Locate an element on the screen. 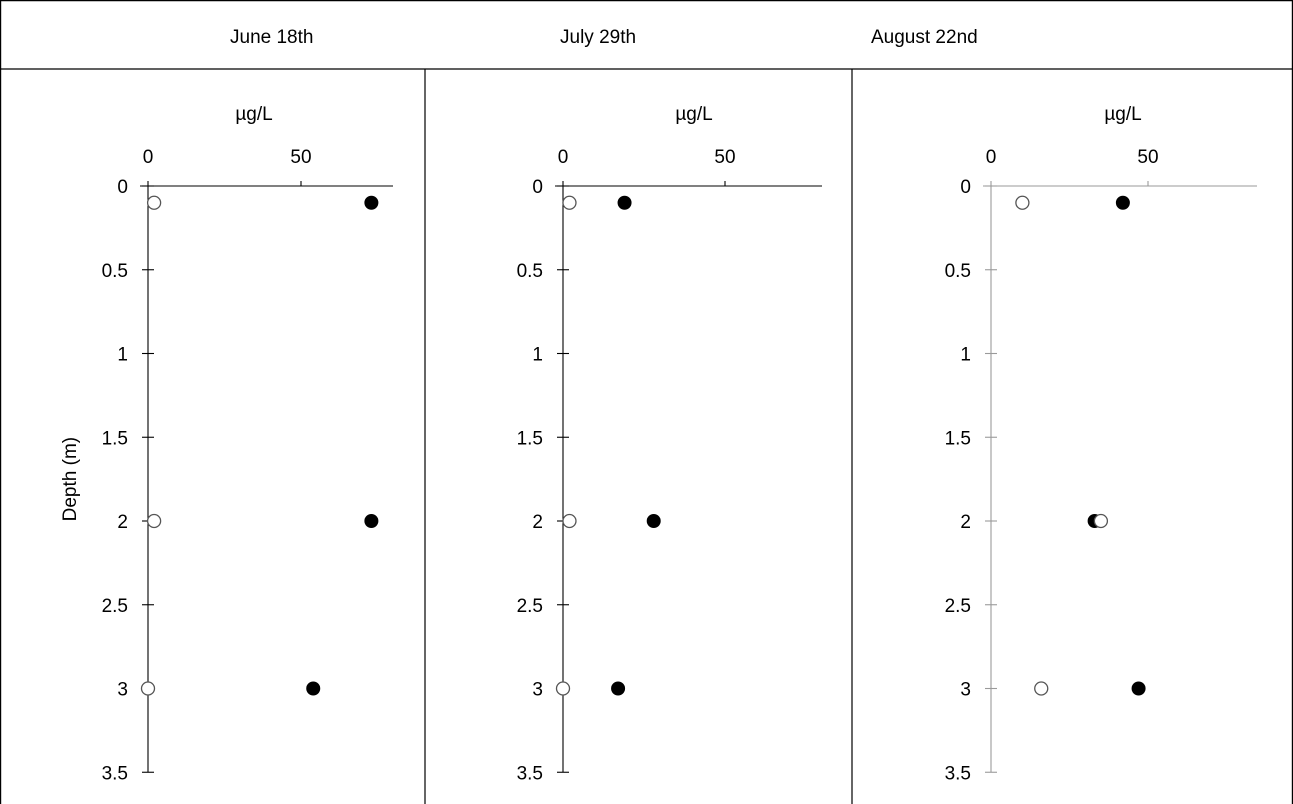  header-june-18th: June 18th is located at coordinates (271, 37).